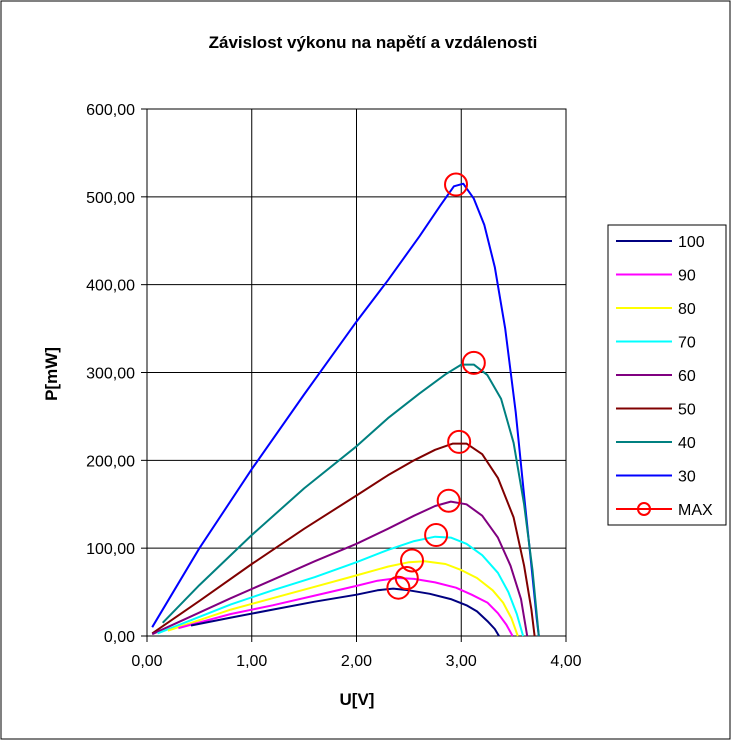 The width and height of the screenshot is (731, 740). What do you see at coordinates (687, 343) in the screenshot?
I see `legend-label-70: 70` at bounding box center [687, 343].